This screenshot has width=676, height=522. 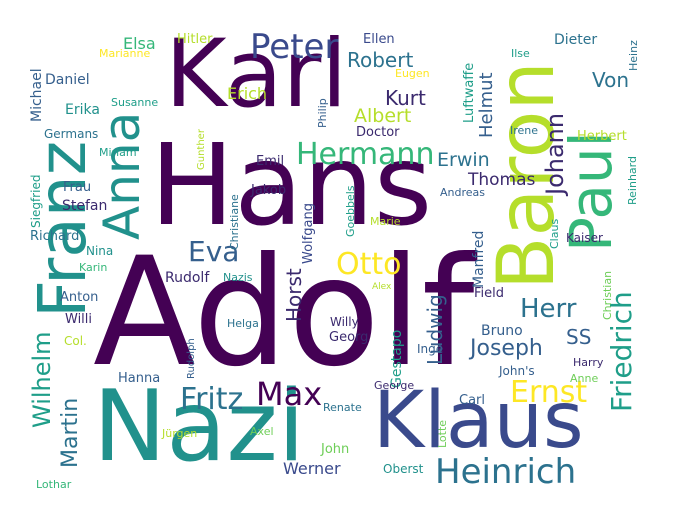 What do you see at coordinates (588, 362) in the screenshot?
I see `word-cloud-word: Harry` at bounding box center [588, 362].